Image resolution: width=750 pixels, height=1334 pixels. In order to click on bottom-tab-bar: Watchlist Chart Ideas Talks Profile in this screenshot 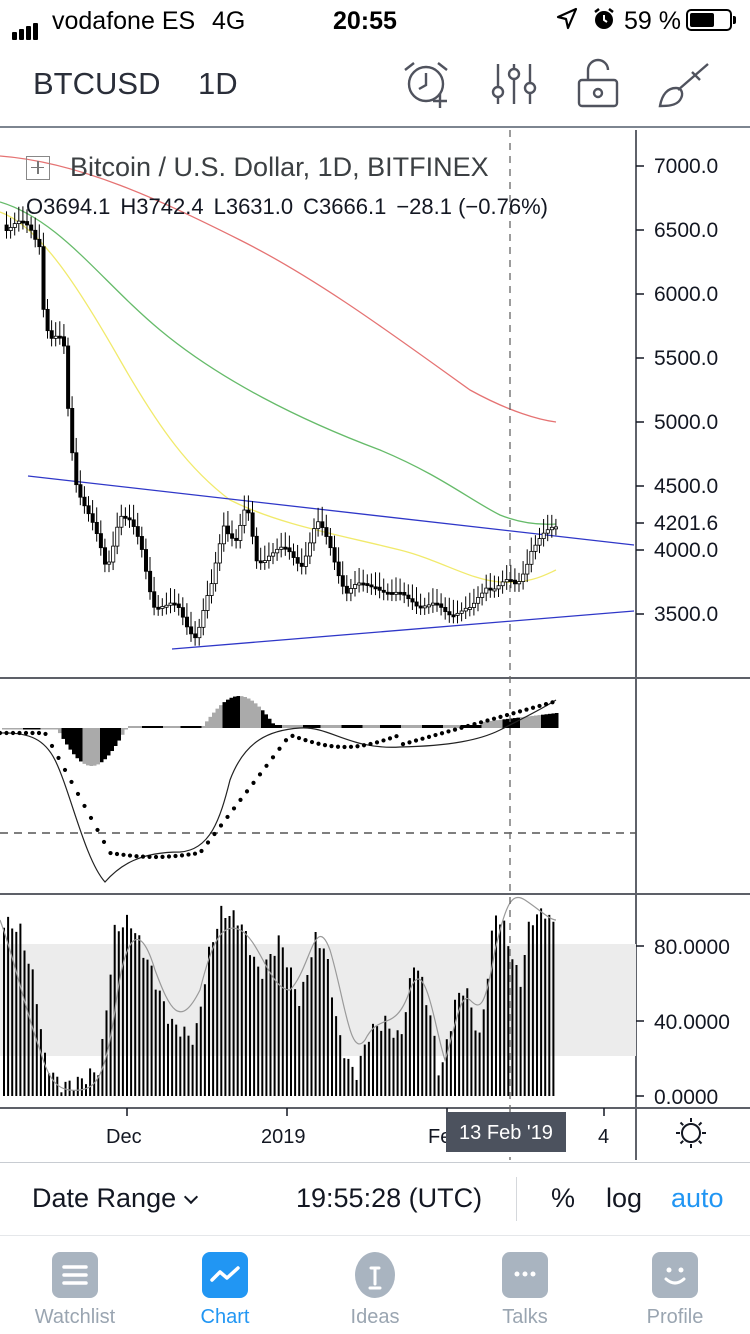, I will do `click(375, 1286)`.